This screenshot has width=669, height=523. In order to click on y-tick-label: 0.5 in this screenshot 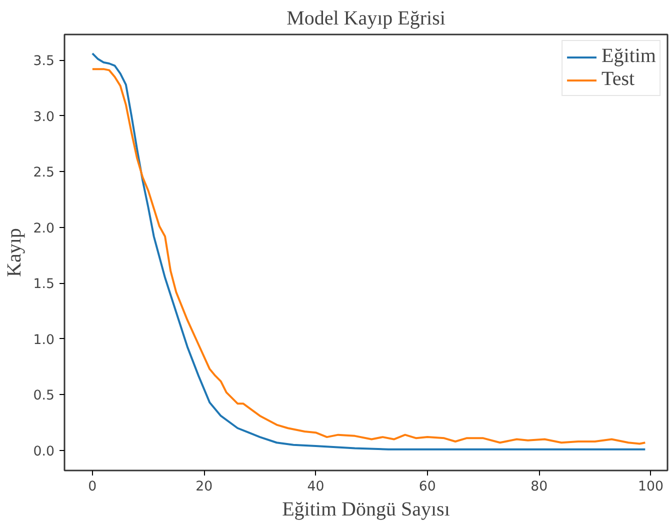, I will do `click(44, 396)`.